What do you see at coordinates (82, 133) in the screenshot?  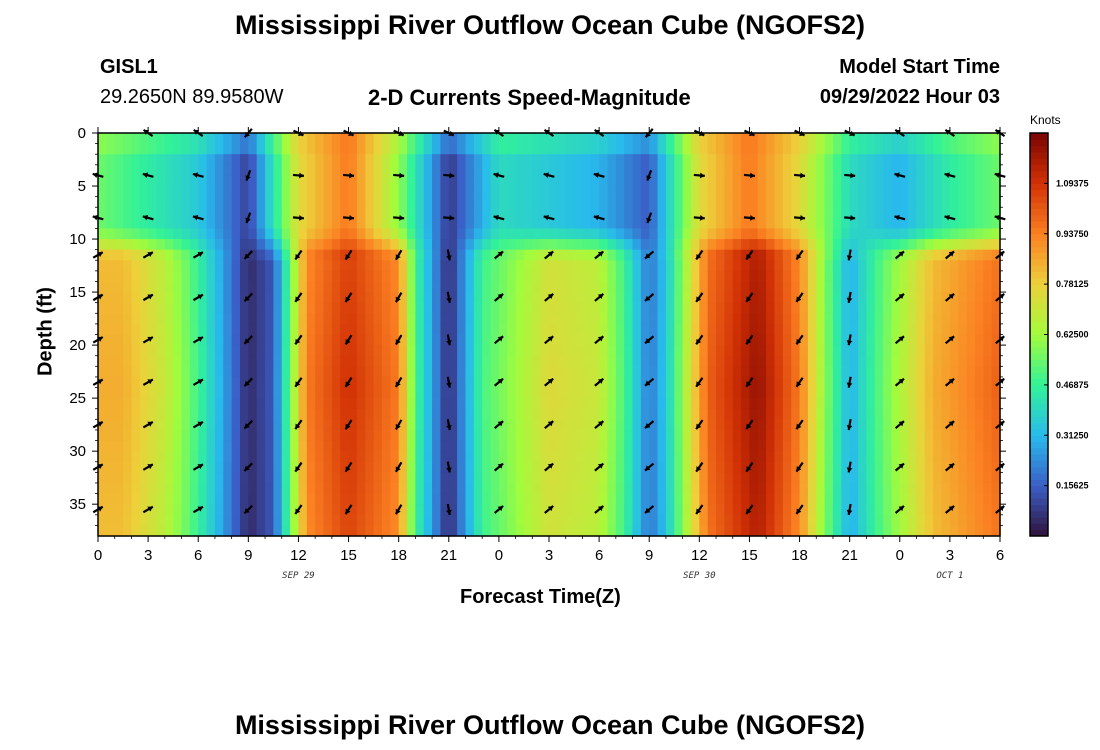 I see `y-tick-label: 0` at bounding box center [82, 133].